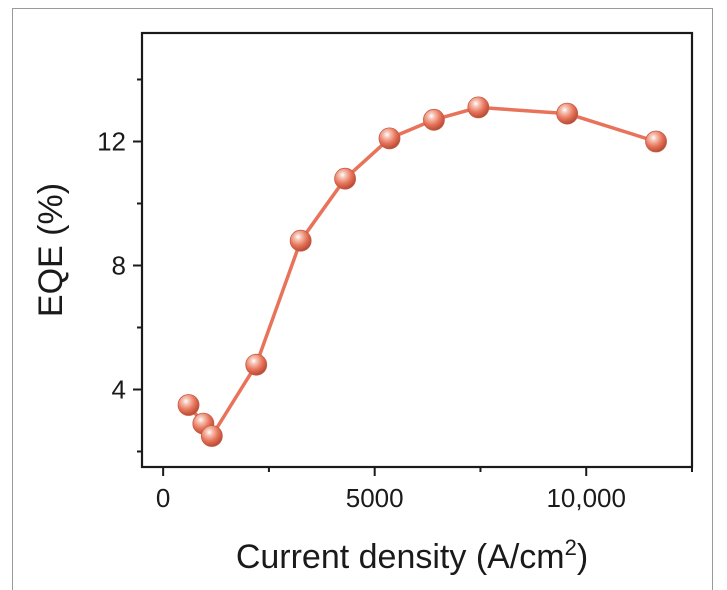 The height and width of the screenshot is (590, 727). Describe the element at coordinates (163, 498) in the screenshot. I see `x-tick-label: 0` at that location.